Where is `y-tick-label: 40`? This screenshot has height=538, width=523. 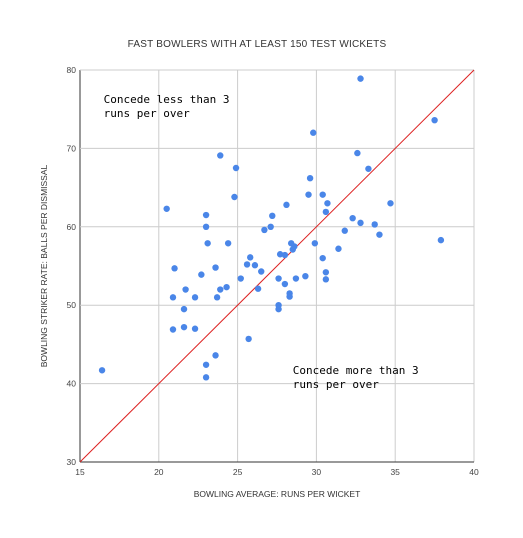 y-tick-label: 40 is located at coordinates (72, 384).